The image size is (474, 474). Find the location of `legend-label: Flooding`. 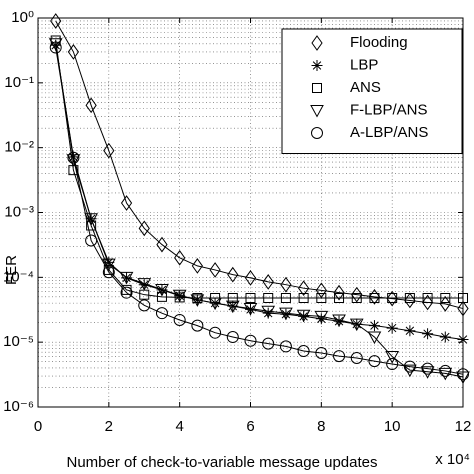

legend-label: Flooding is located at coordinates (379, 42).